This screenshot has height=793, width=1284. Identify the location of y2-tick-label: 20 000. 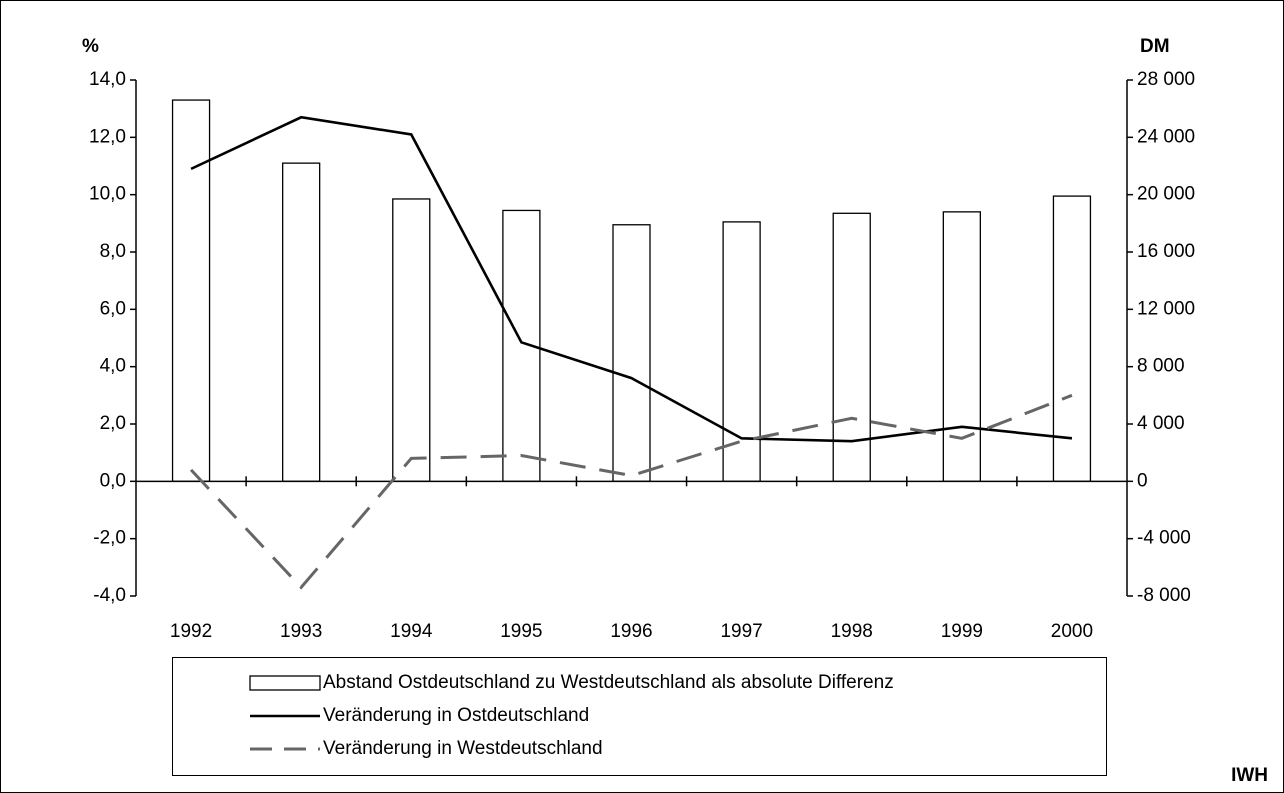
(1166, 194).